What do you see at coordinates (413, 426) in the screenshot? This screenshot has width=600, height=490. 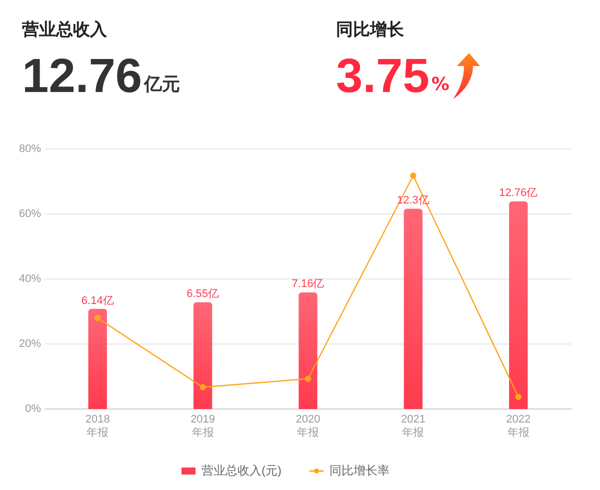 I see `x-tick-label: 2021 年报` at bounding box center [413, 426].